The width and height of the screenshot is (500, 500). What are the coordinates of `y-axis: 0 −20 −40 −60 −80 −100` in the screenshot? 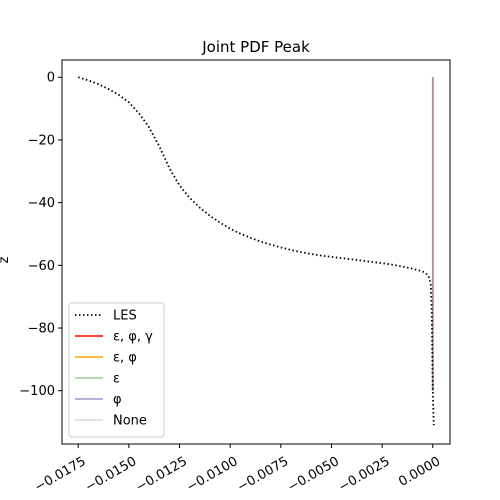 It's located at (40, 235).